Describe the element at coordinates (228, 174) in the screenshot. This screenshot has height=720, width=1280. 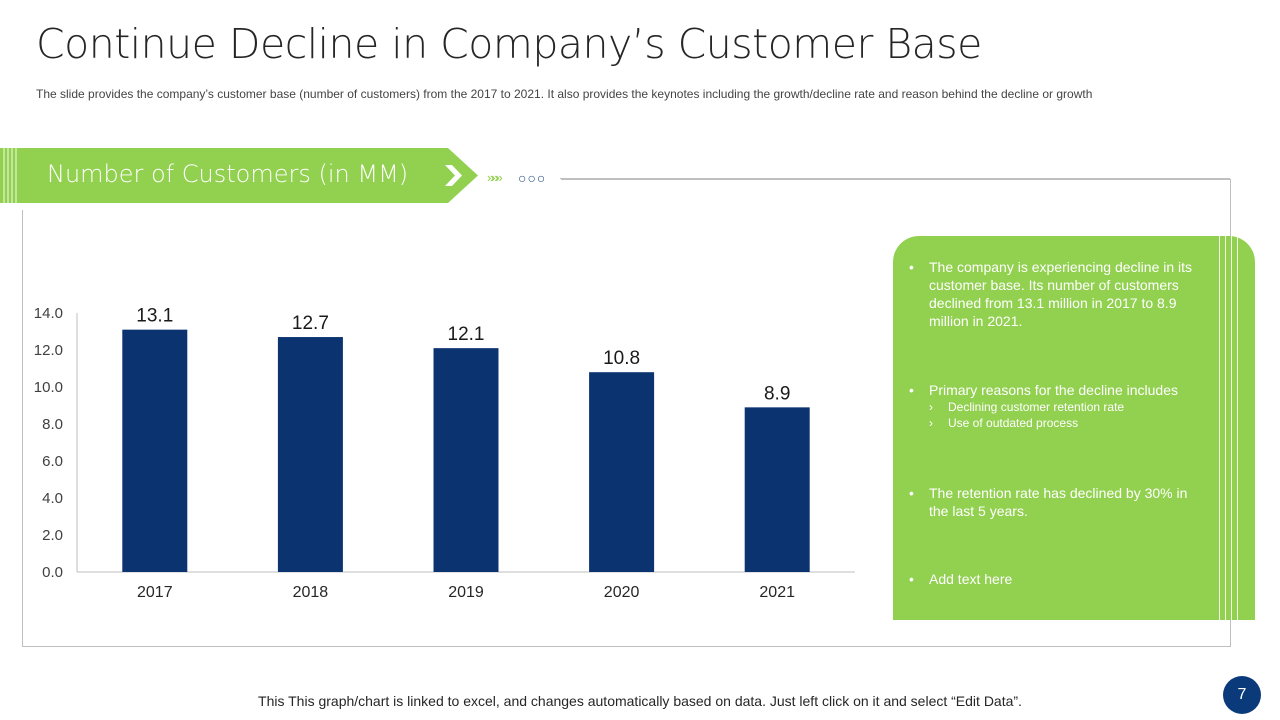
I see `section-banner-label: Number of Customers (in MM)` at that location.